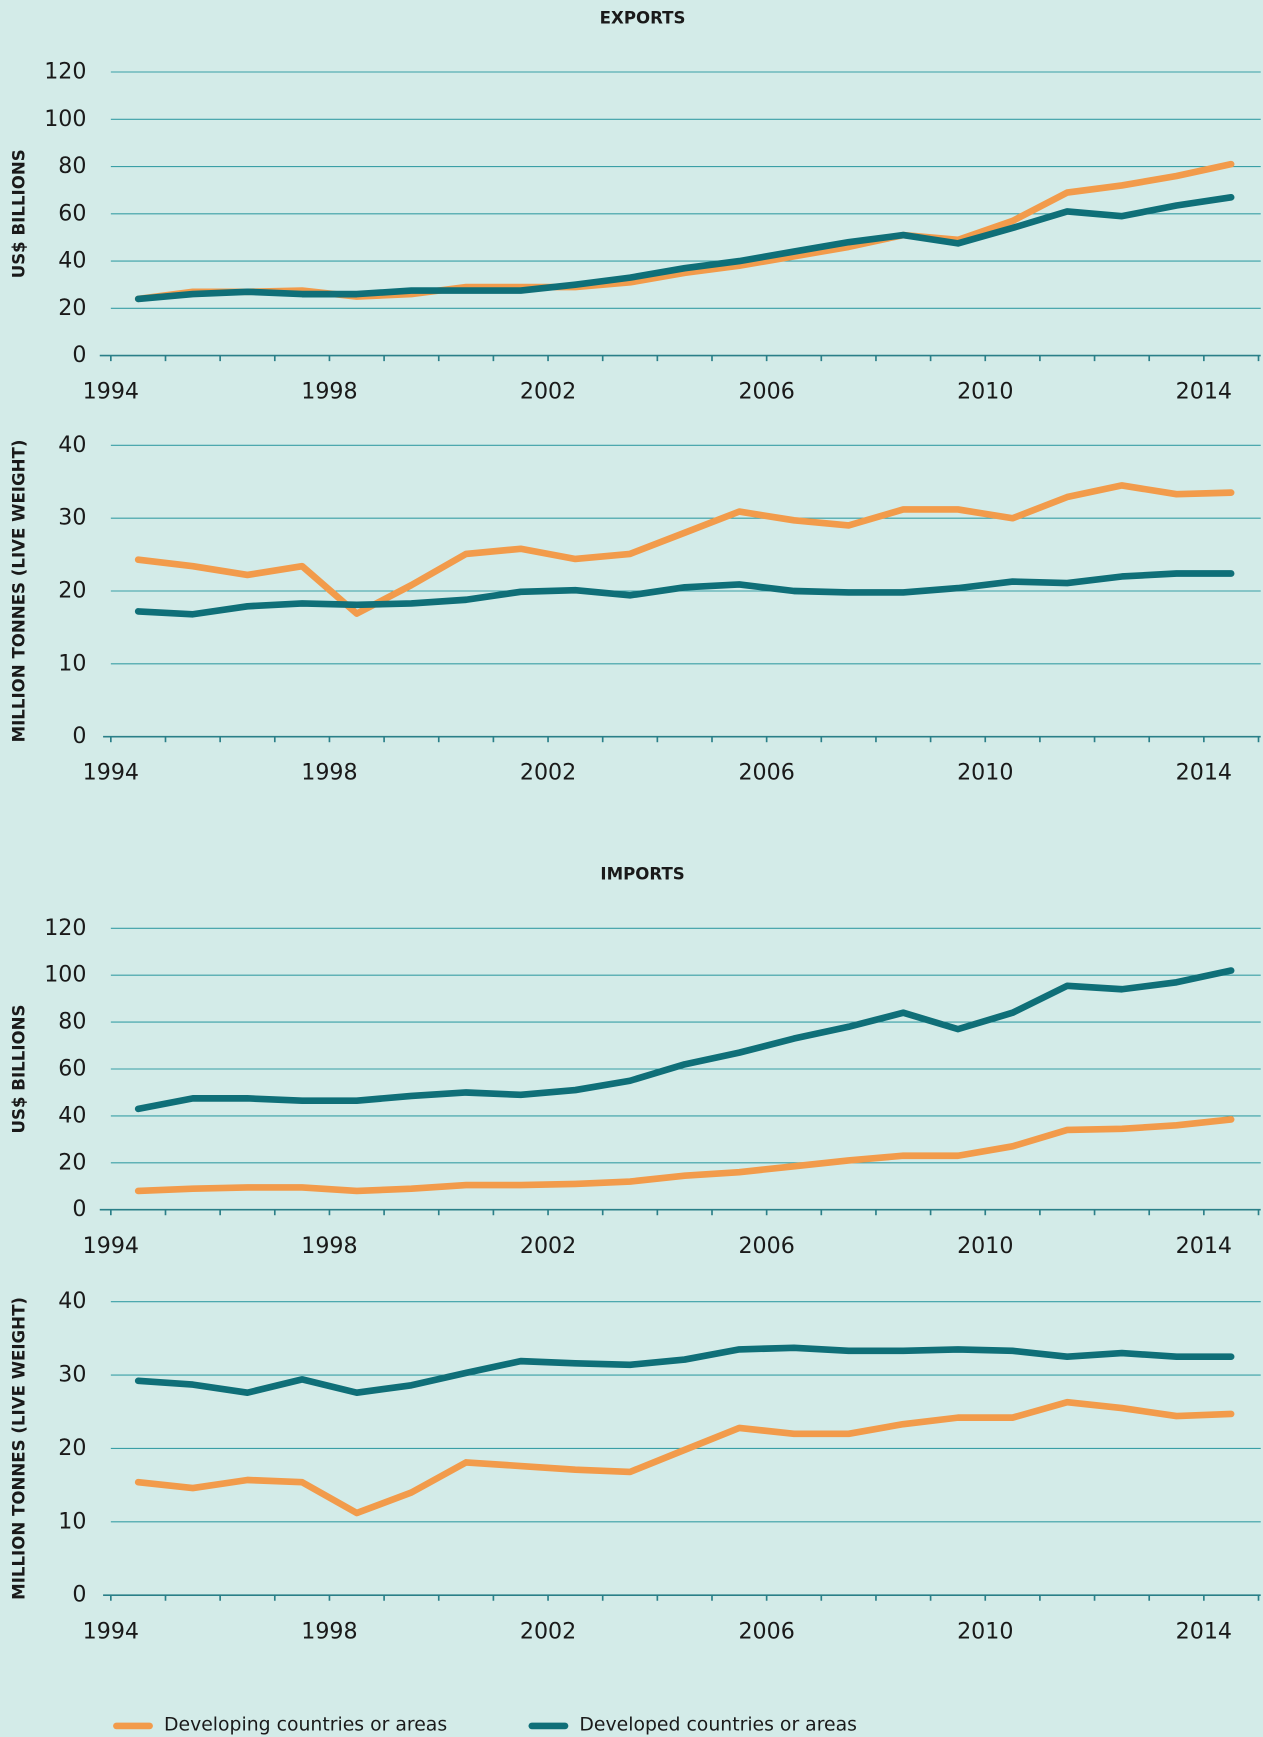 The image size is (1263, 1737). What do you see at coordinates (718, 1724) in the screenshot?
I see `legend-label: Developed countries or areas` at bounding box center [718, 1724].